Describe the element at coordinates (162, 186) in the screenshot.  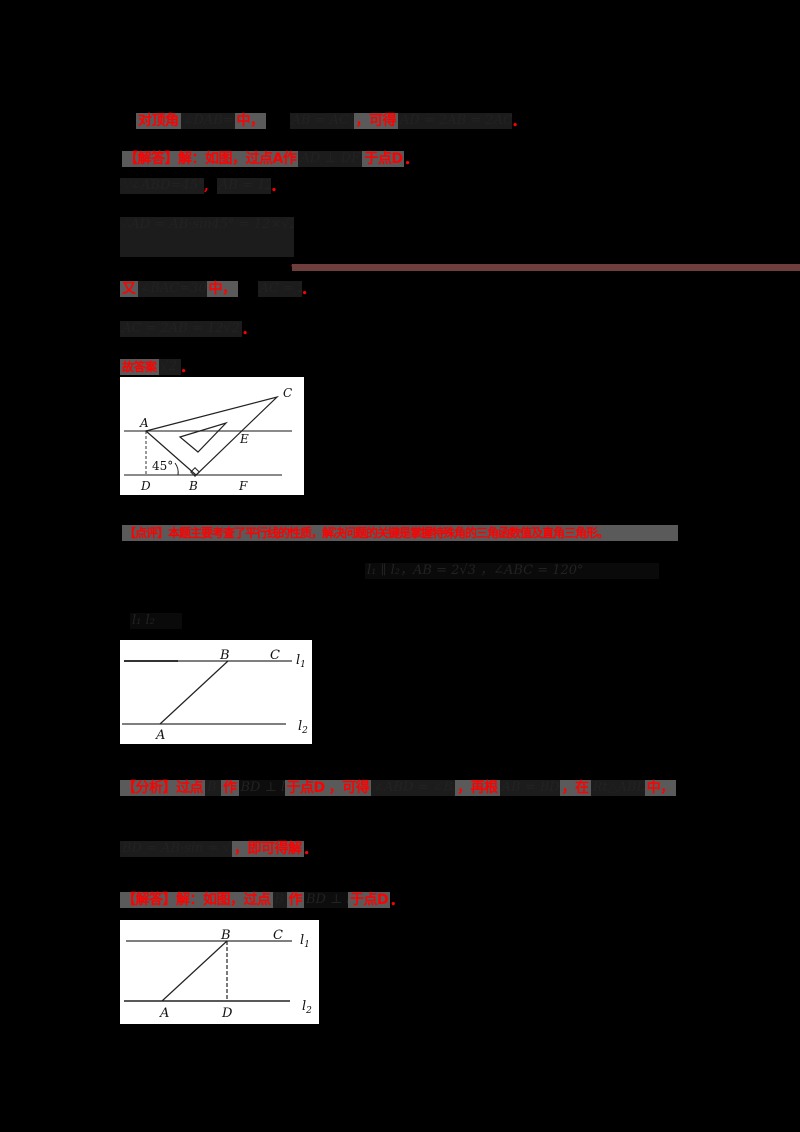
I see `math-expression: ∵∠ABD=45°` at that location.